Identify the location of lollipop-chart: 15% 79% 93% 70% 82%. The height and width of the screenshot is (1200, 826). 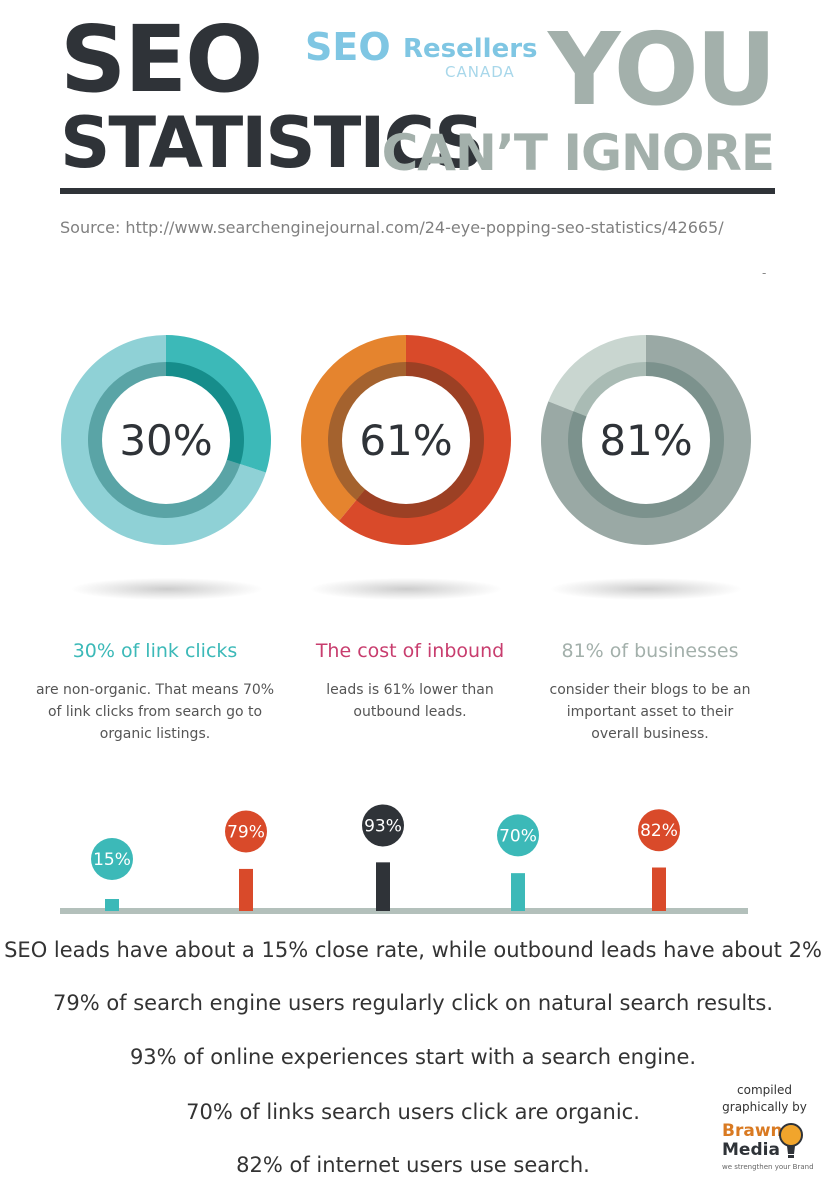
(404, 859).